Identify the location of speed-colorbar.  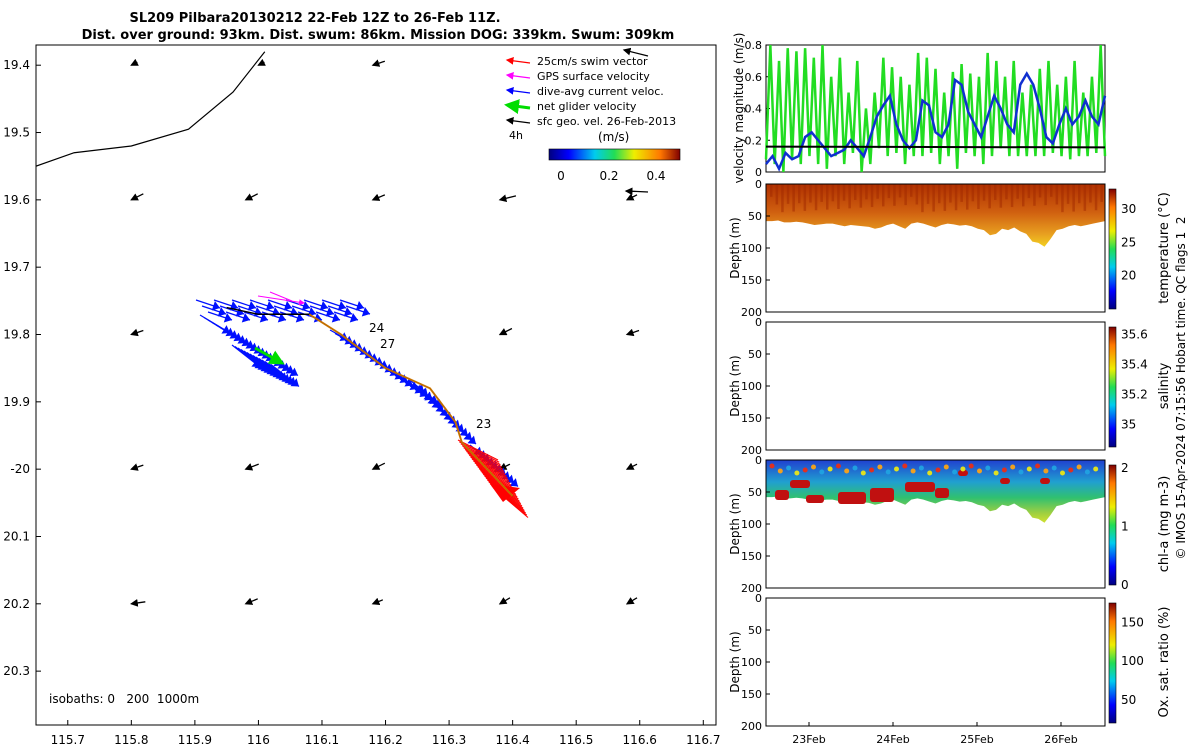
(614, 154).